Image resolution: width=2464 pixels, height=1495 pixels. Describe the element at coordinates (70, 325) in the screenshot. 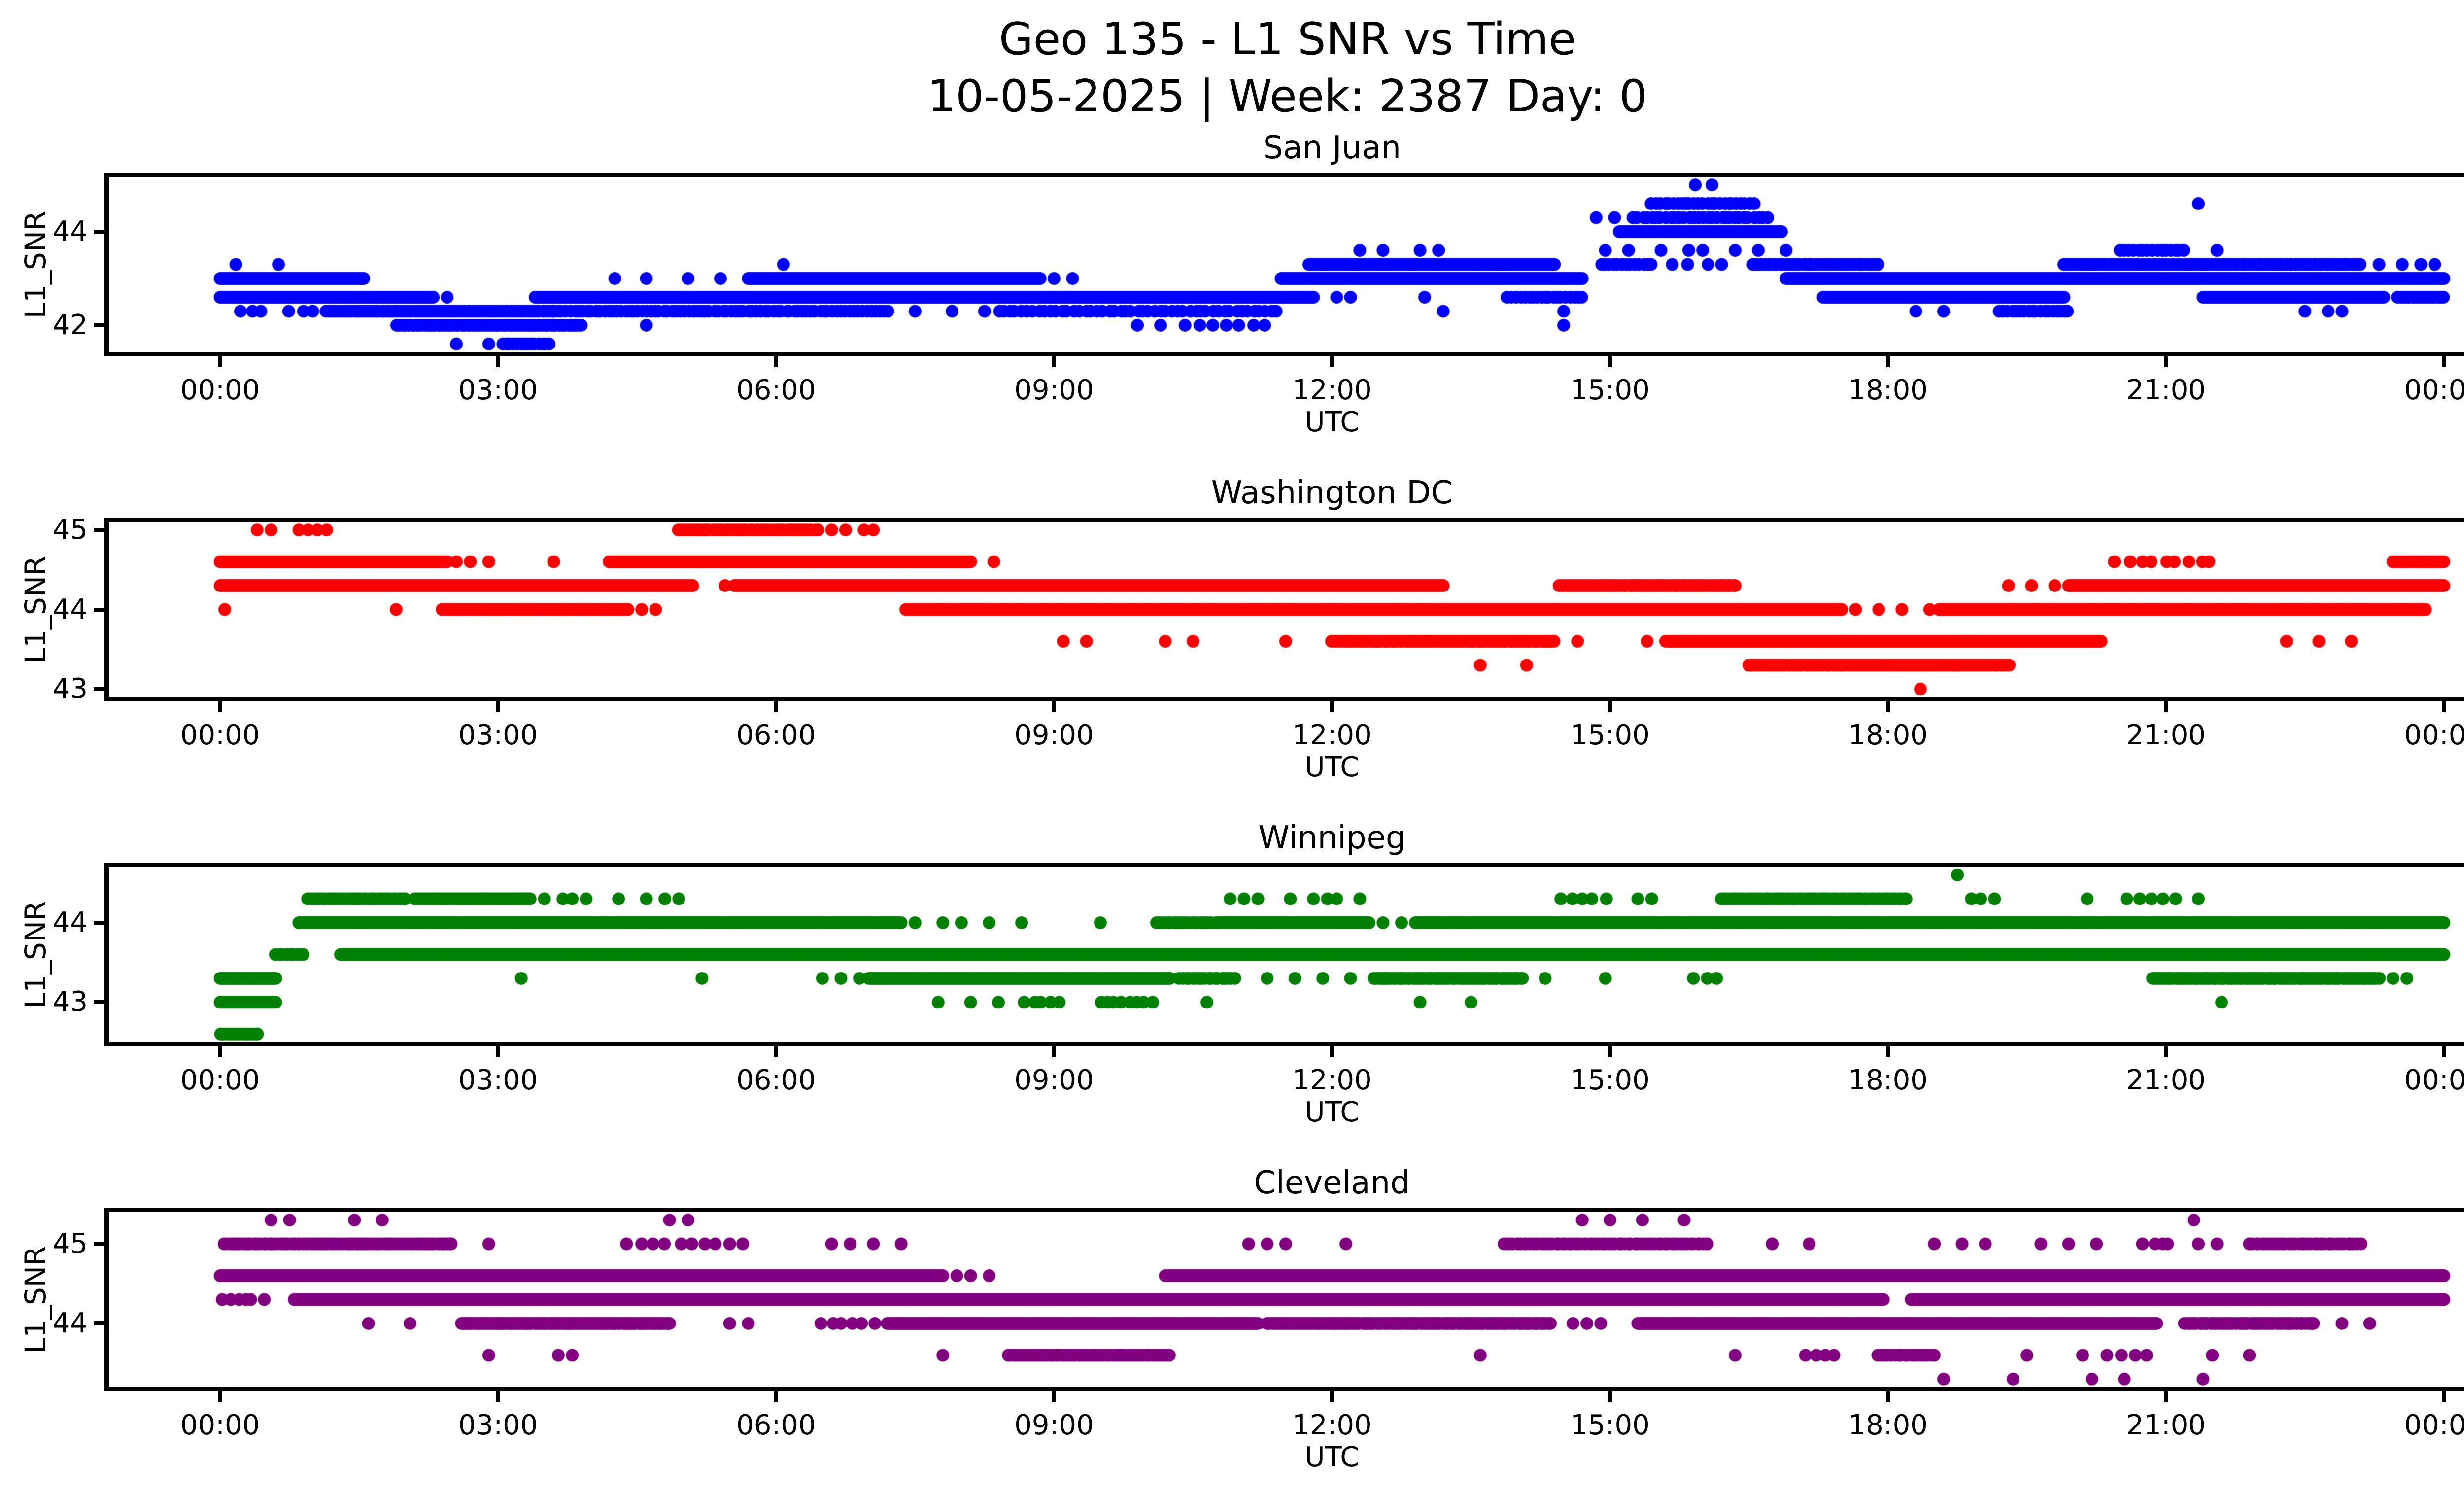

I see `y-tick-label: 42` at that location.